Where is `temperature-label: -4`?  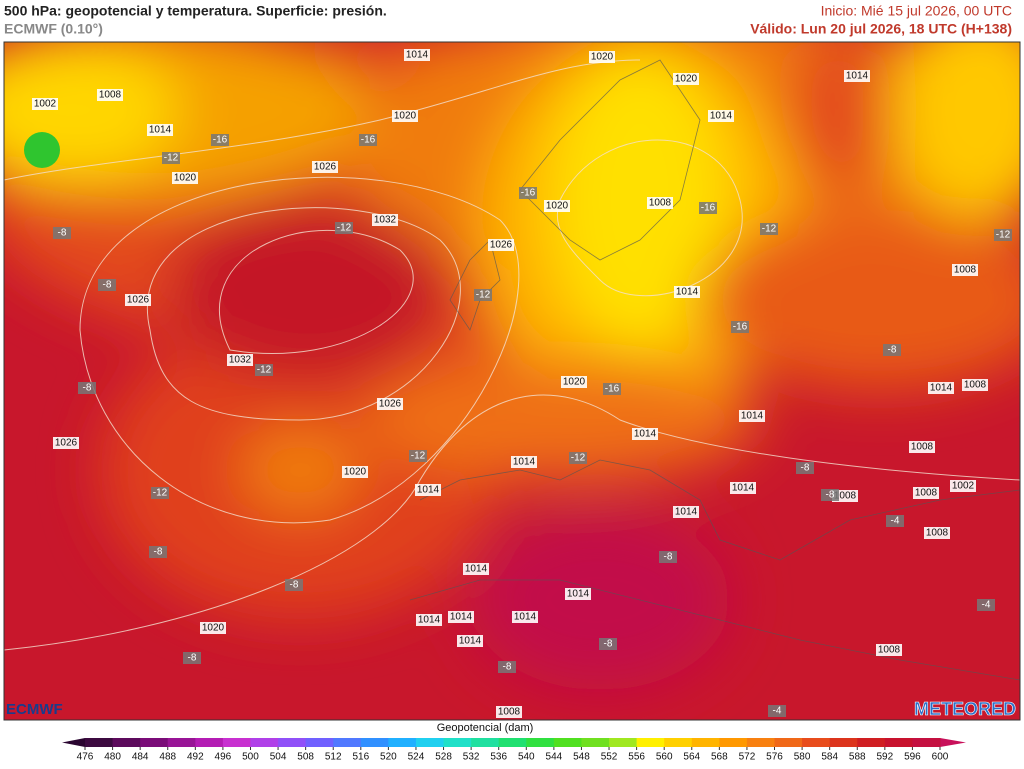 temperature-label: -4 is located at coordinates (895, 521).